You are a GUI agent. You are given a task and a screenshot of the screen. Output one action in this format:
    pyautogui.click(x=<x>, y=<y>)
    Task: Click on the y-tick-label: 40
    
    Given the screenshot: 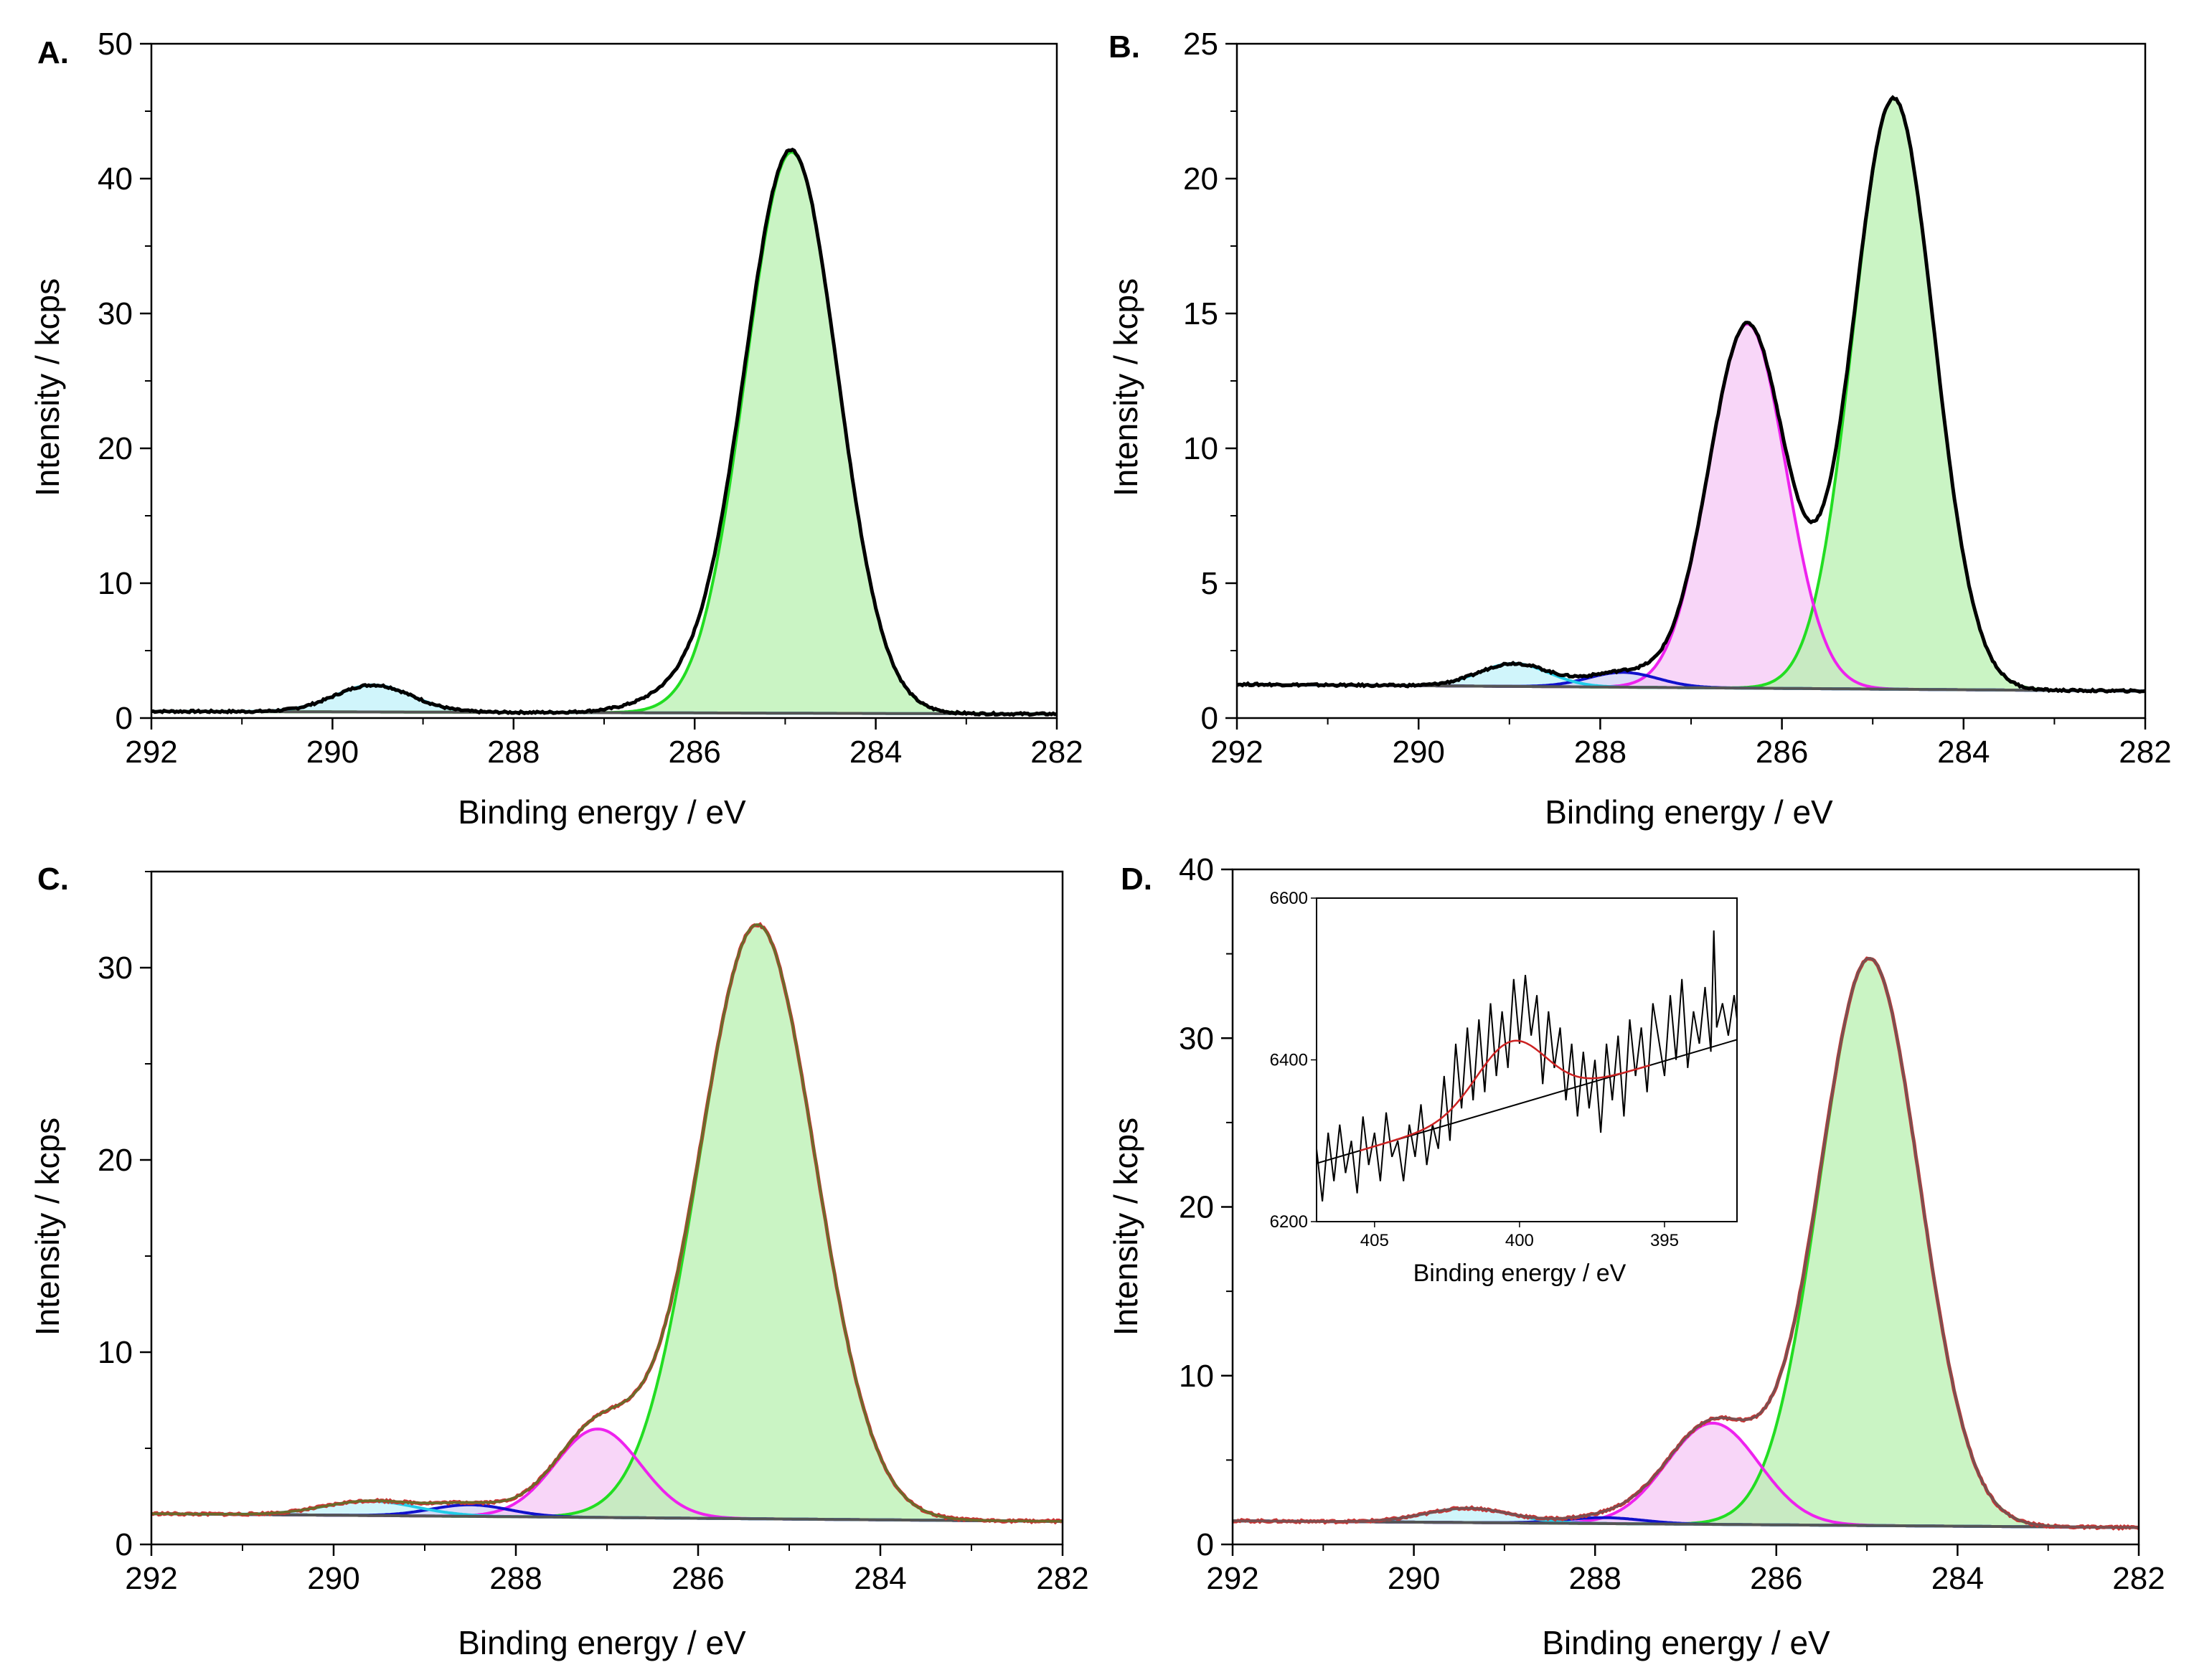 What is the action you would take?
    pyautogui.click(x=1196, y=869)
    